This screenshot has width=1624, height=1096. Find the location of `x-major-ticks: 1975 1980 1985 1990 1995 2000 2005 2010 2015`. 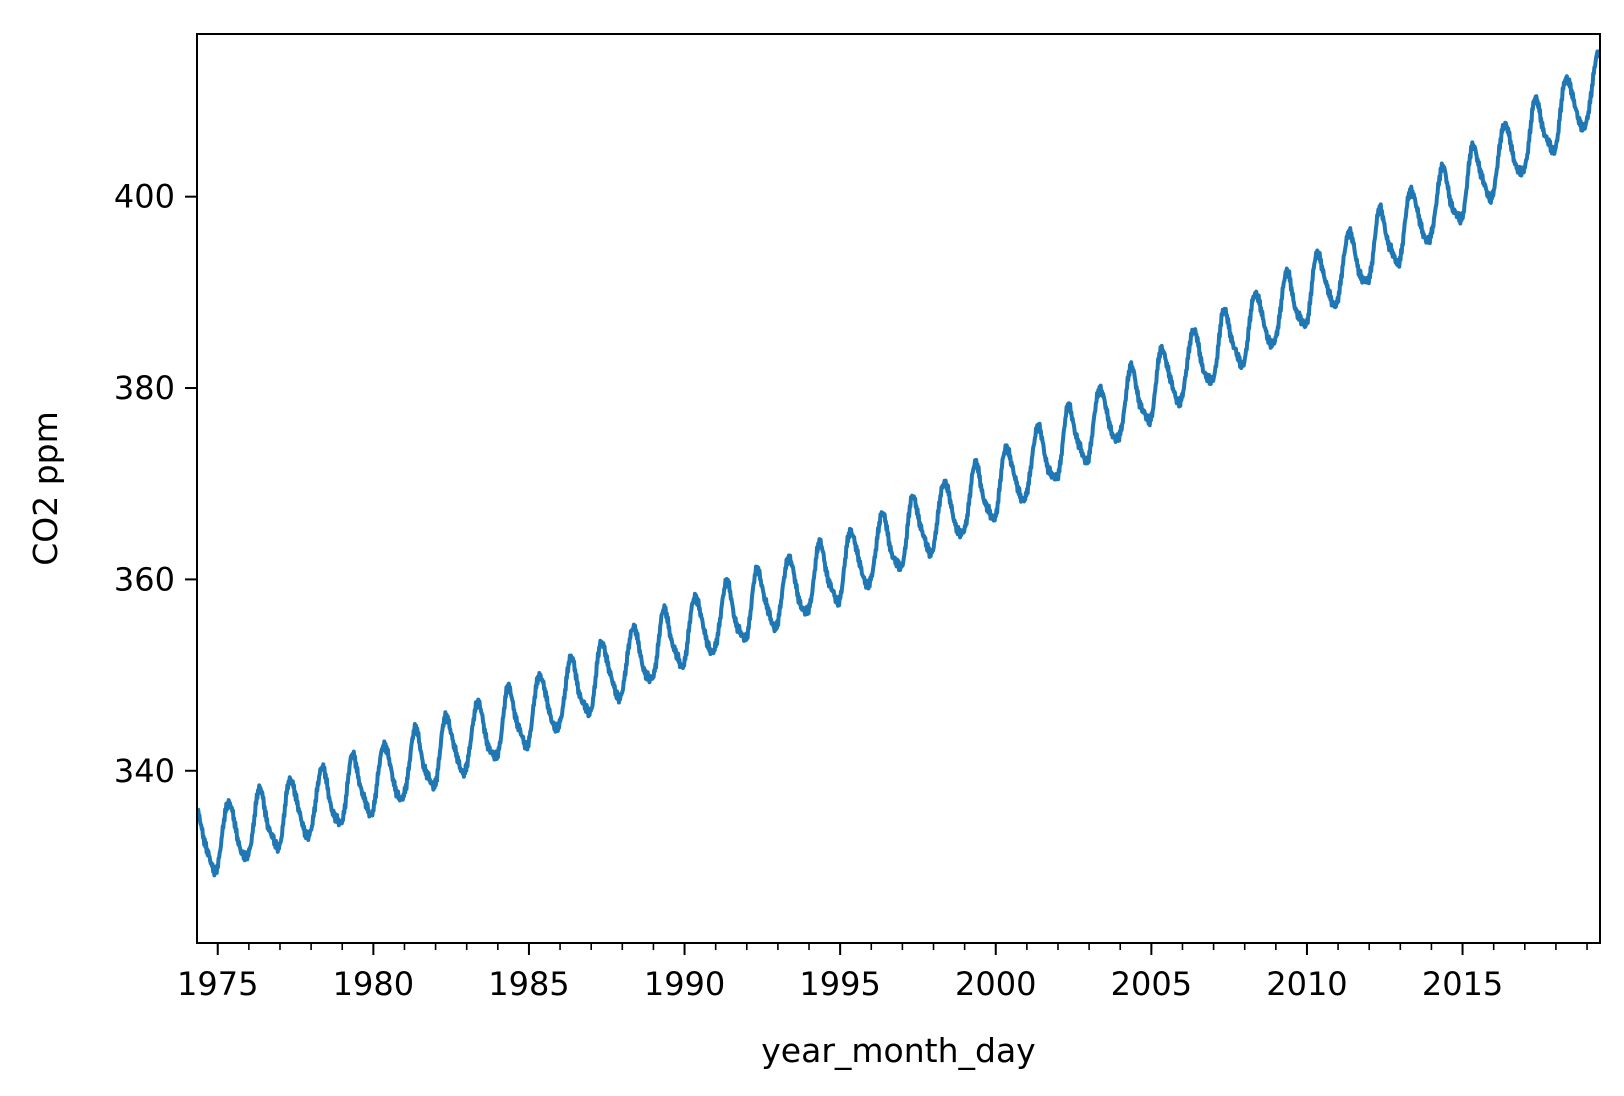

x-major-ticks: 1975 1980 1985 1990 1995 2000 2005 2010 2015 is located at coordinates (840, 973).